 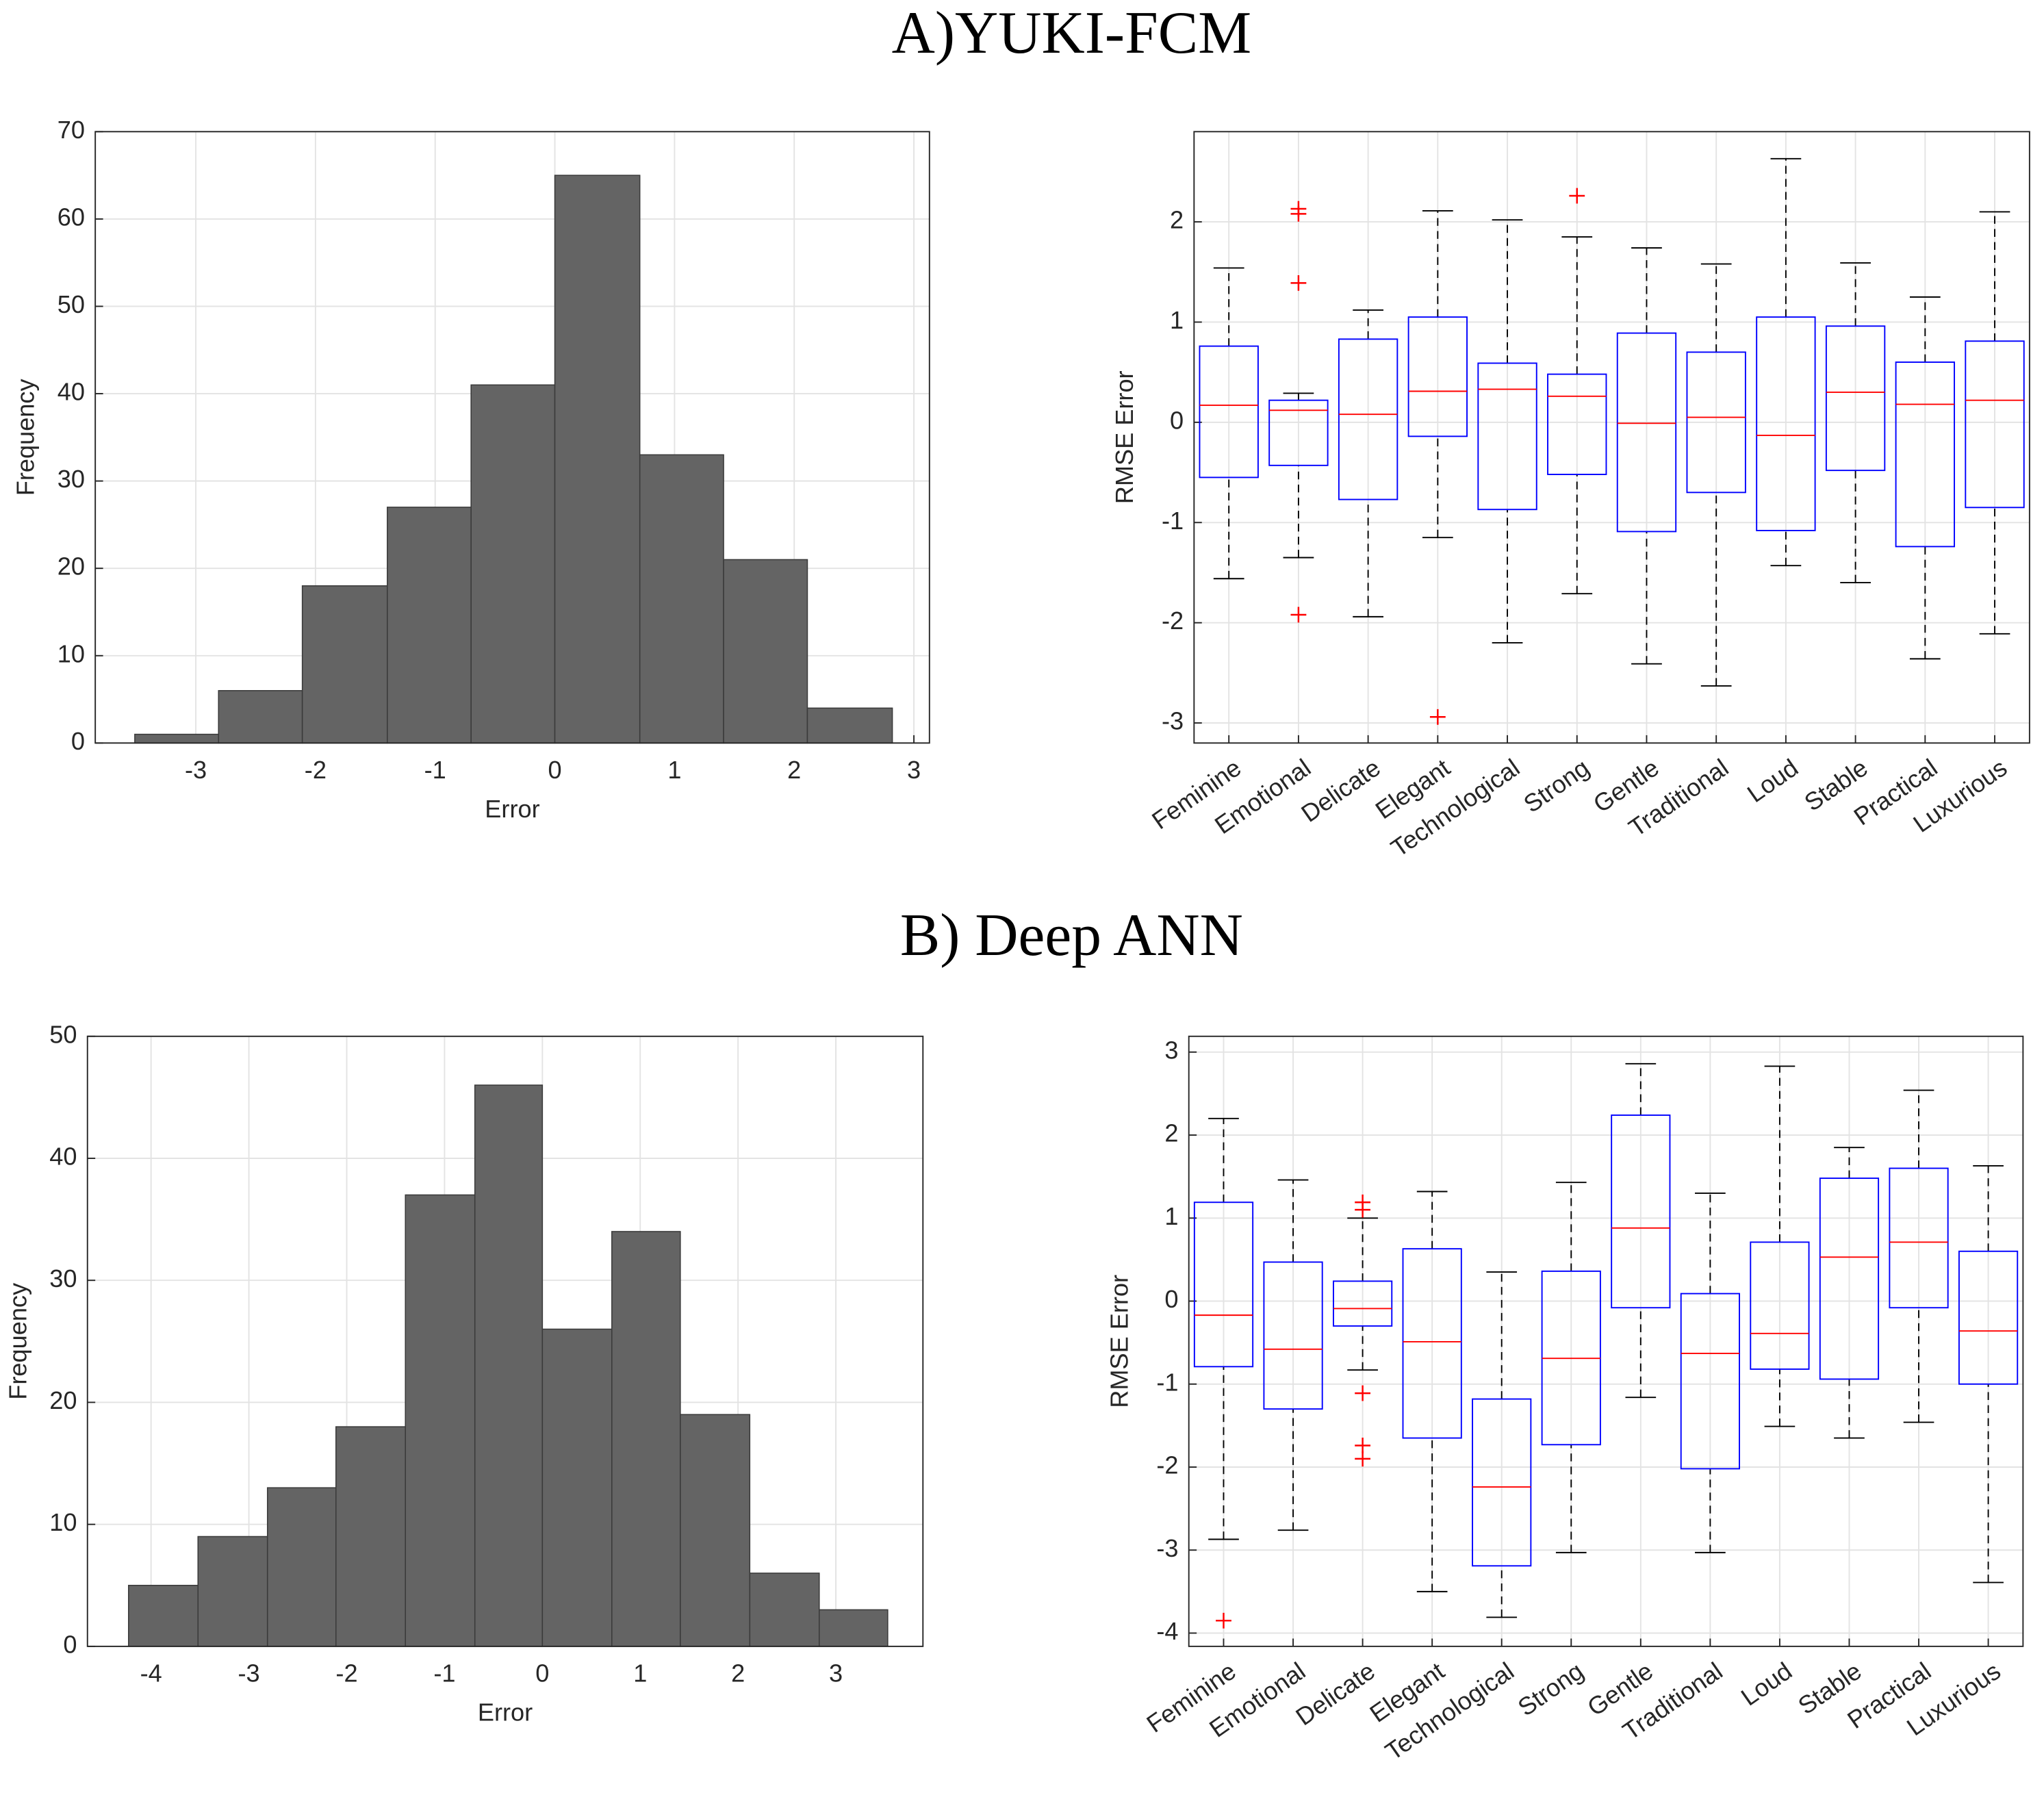 What do you see at coordinates (151, 1673) in the screenshot?
I see `x-tick-label: -4` at bounding box center [151, 1673].